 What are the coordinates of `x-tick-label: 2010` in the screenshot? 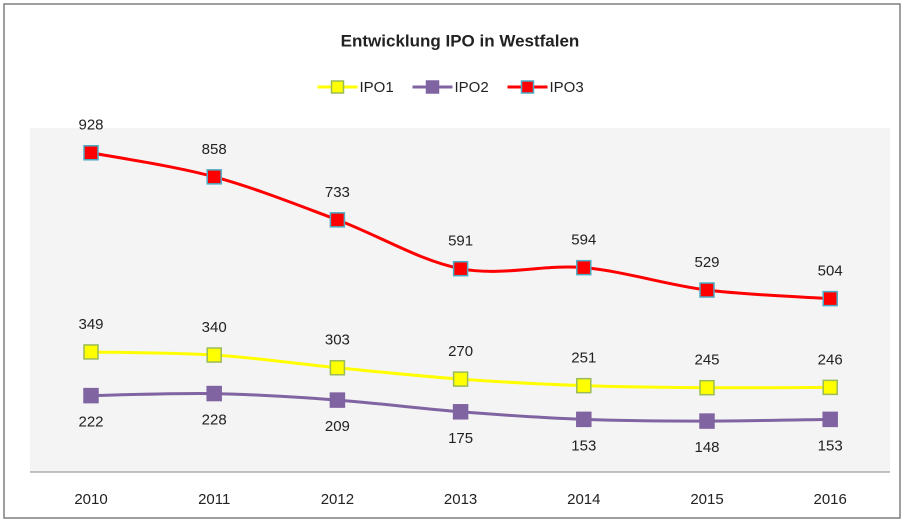 It's located at (90, 499).